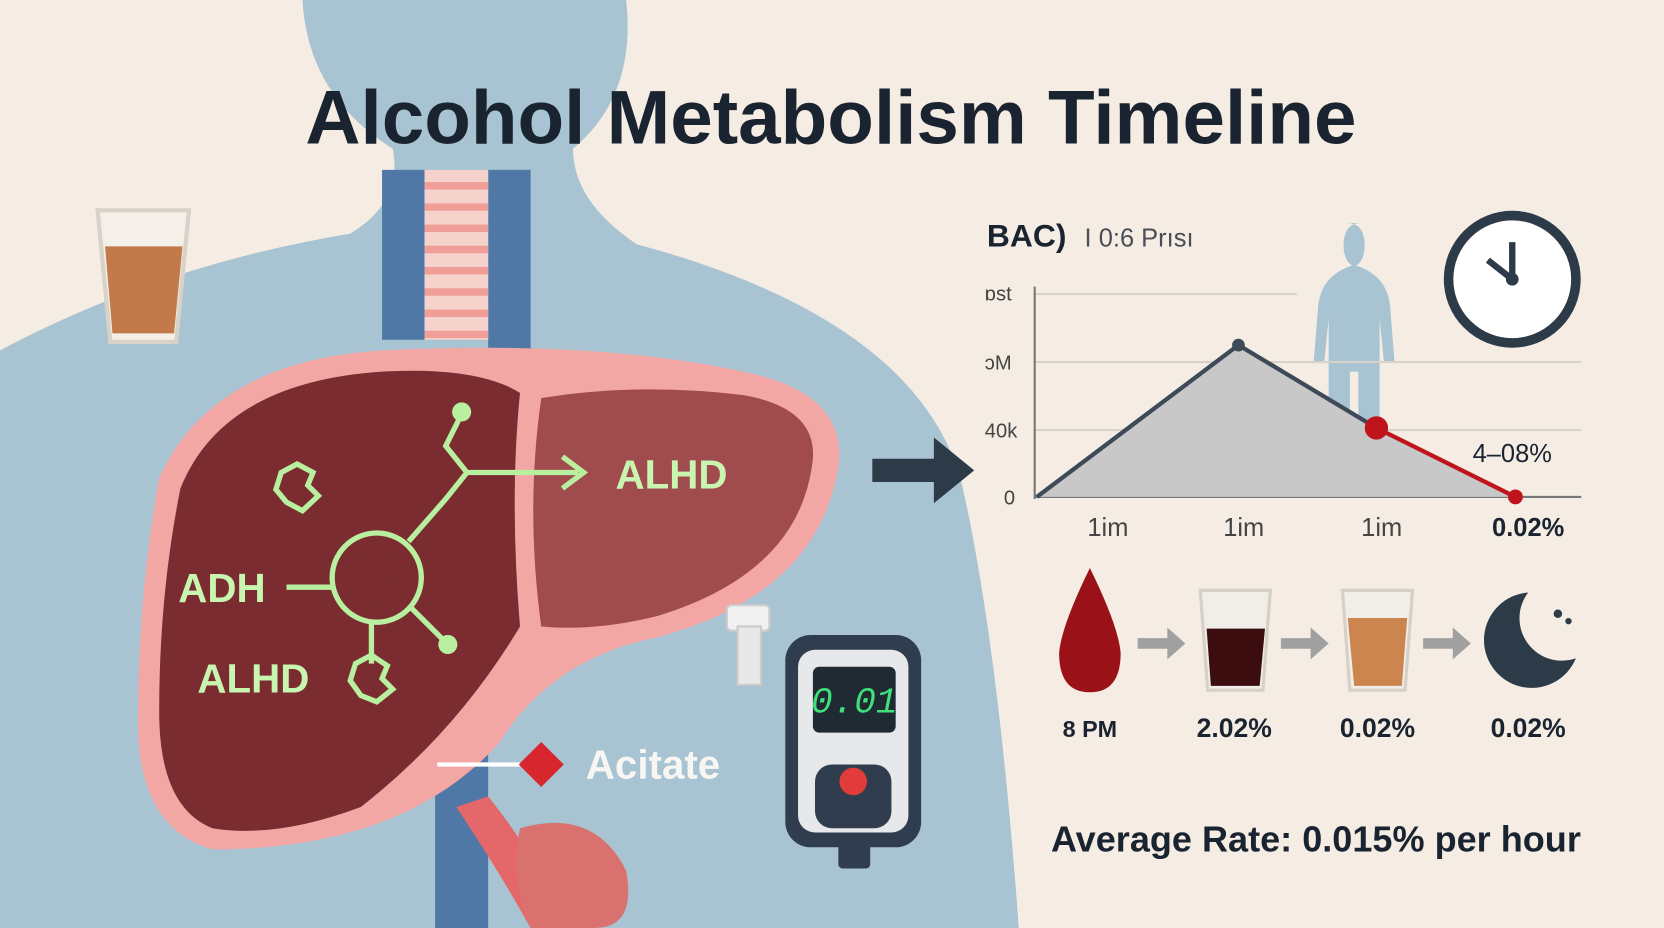  I want to click on glass-icon, so click(143, 276).